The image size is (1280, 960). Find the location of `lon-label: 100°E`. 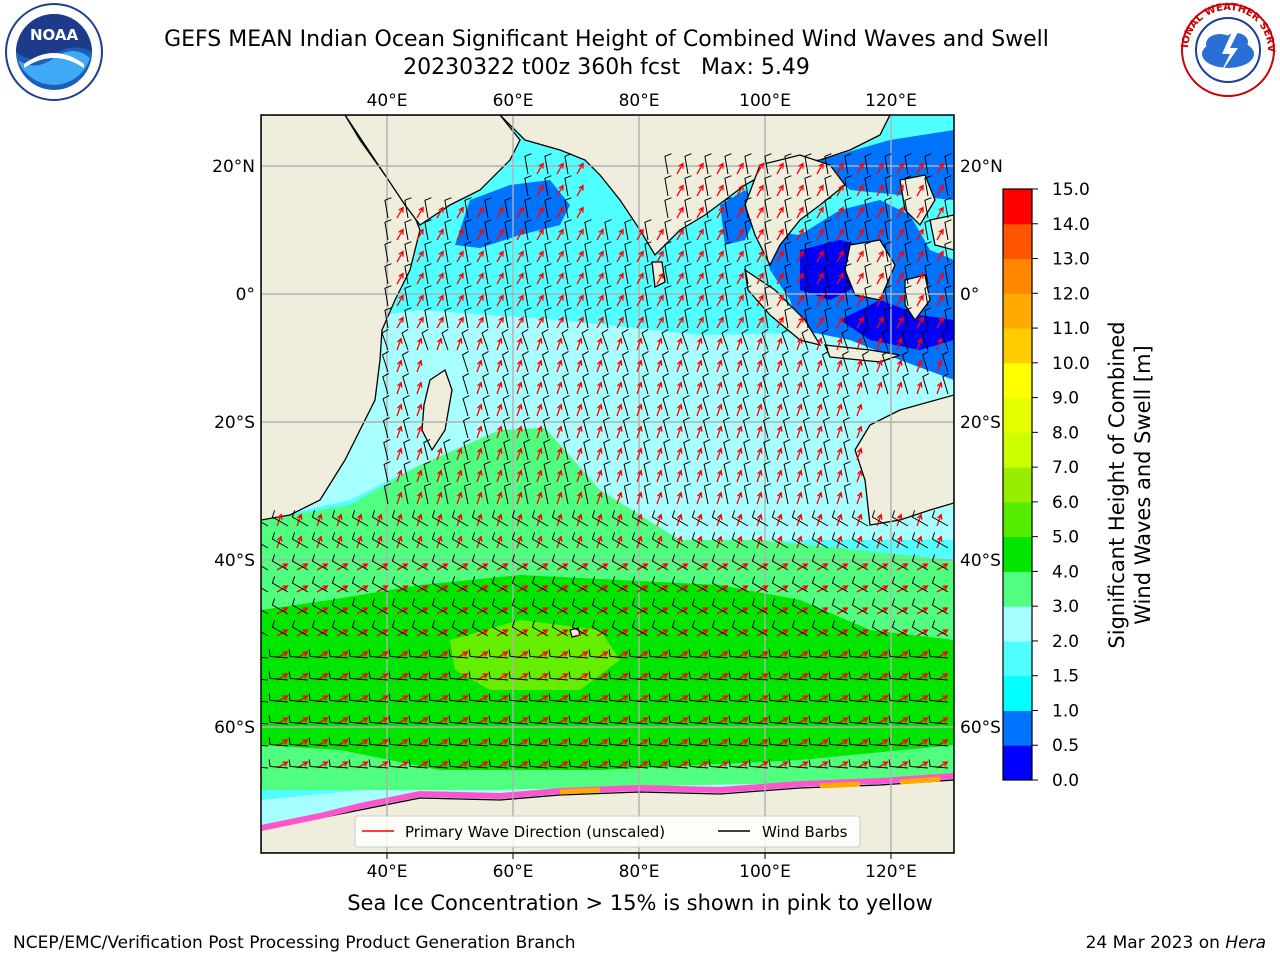

lon-label: 100°E is located at coordinates (765, 872).